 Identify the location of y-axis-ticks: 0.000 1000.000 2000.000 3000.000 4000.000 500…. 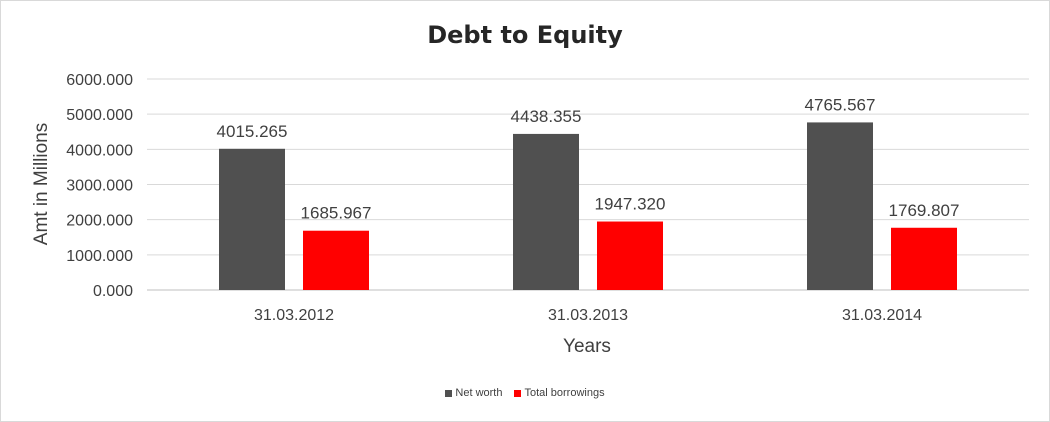
(99, 186).